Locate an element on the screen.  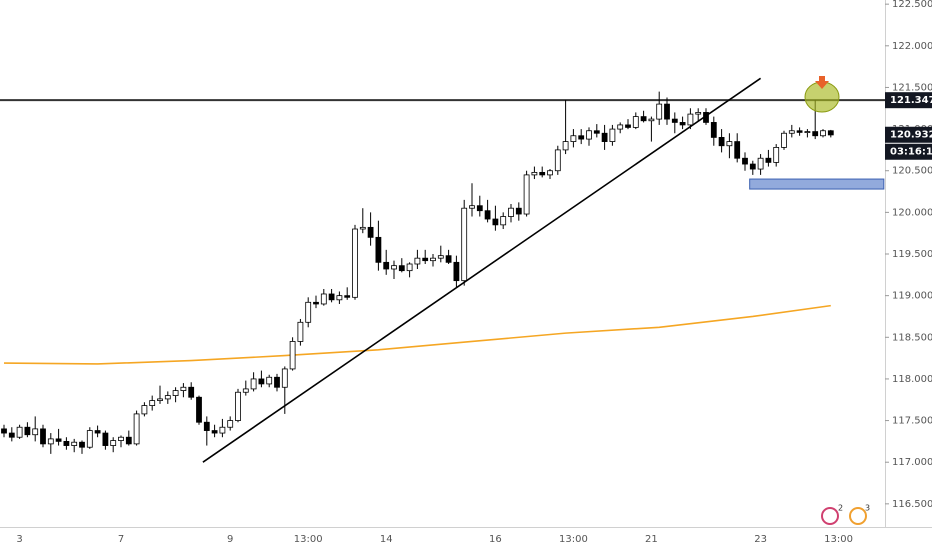
x-tick-label: 9 is located at coordinates (230, 539).